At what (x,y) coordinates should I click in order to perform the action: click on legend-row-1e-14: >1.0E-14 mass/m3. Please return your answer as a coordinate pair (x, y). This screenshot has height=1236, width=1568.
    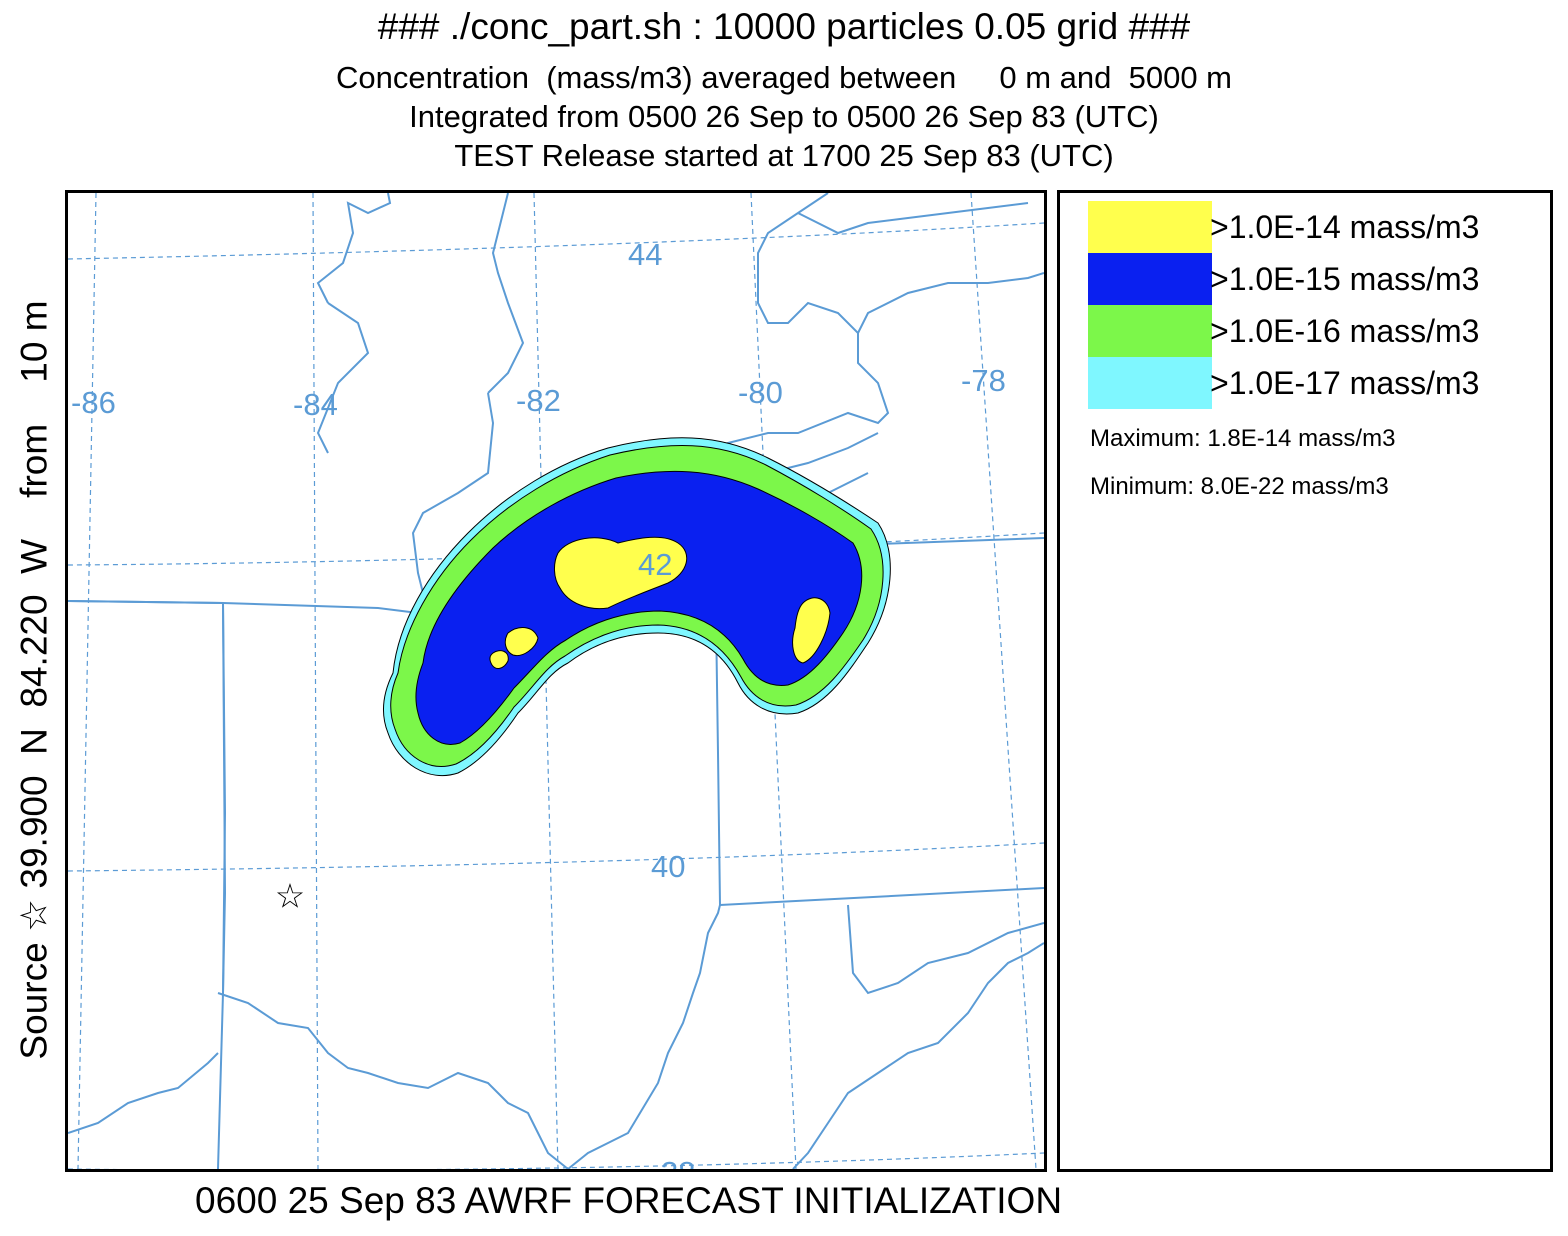
    Looking at the image, I should click on (1319, 227).